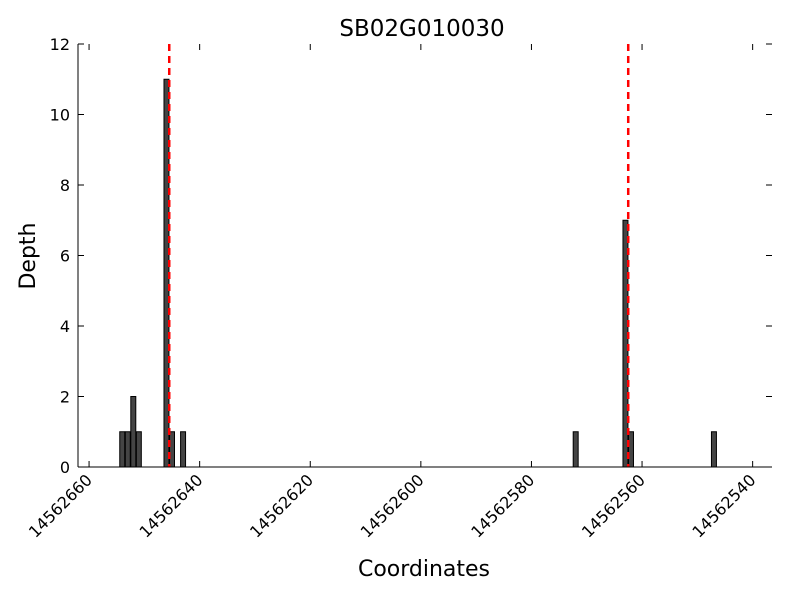  I want to click on y-tick-label: 6, so click(65, 256).